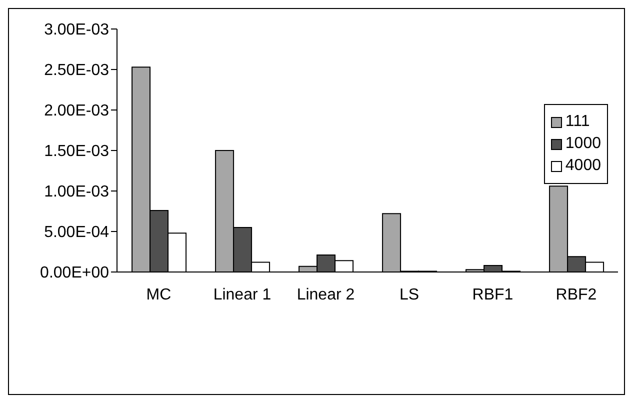  I want to click on y-tick-label: 1.00E-03, so click(77, 192).